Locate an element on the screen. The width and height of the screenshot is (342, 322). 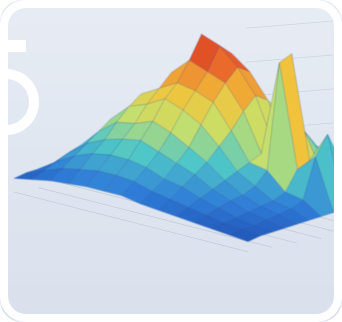
partial-digit-glyph is located at coordinates (13, 46).